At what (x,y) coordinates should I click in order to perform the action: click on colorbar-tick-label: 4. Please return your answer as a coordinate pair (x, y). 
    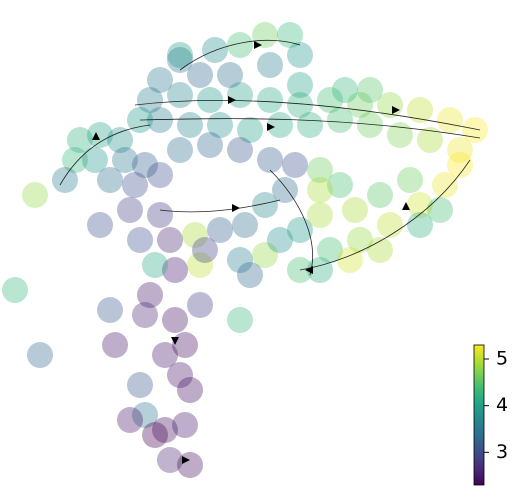
    Looking at the image, I should click on (502, 405).